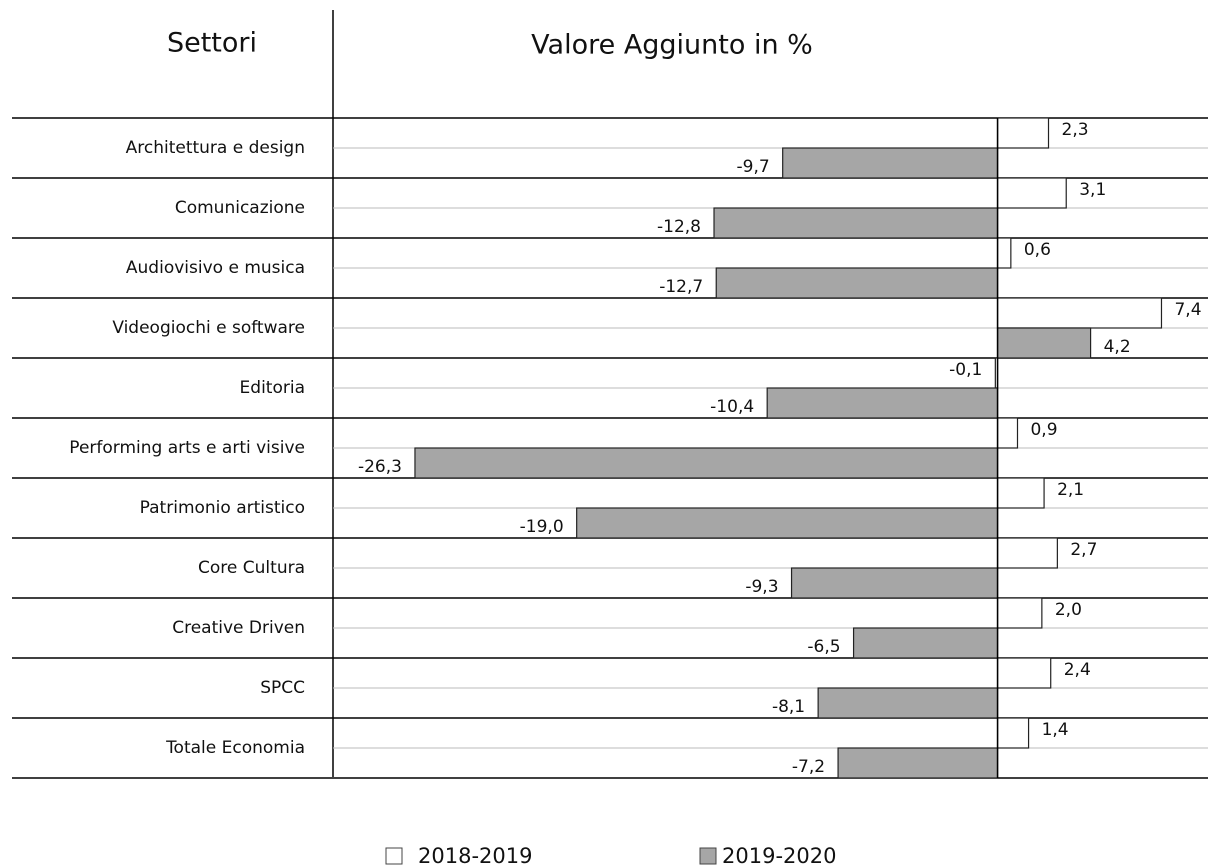  What do you see at coordinates (761, 587) in the screenshot?
I see `value-label: -9,3` at bounding box center [761, 587].